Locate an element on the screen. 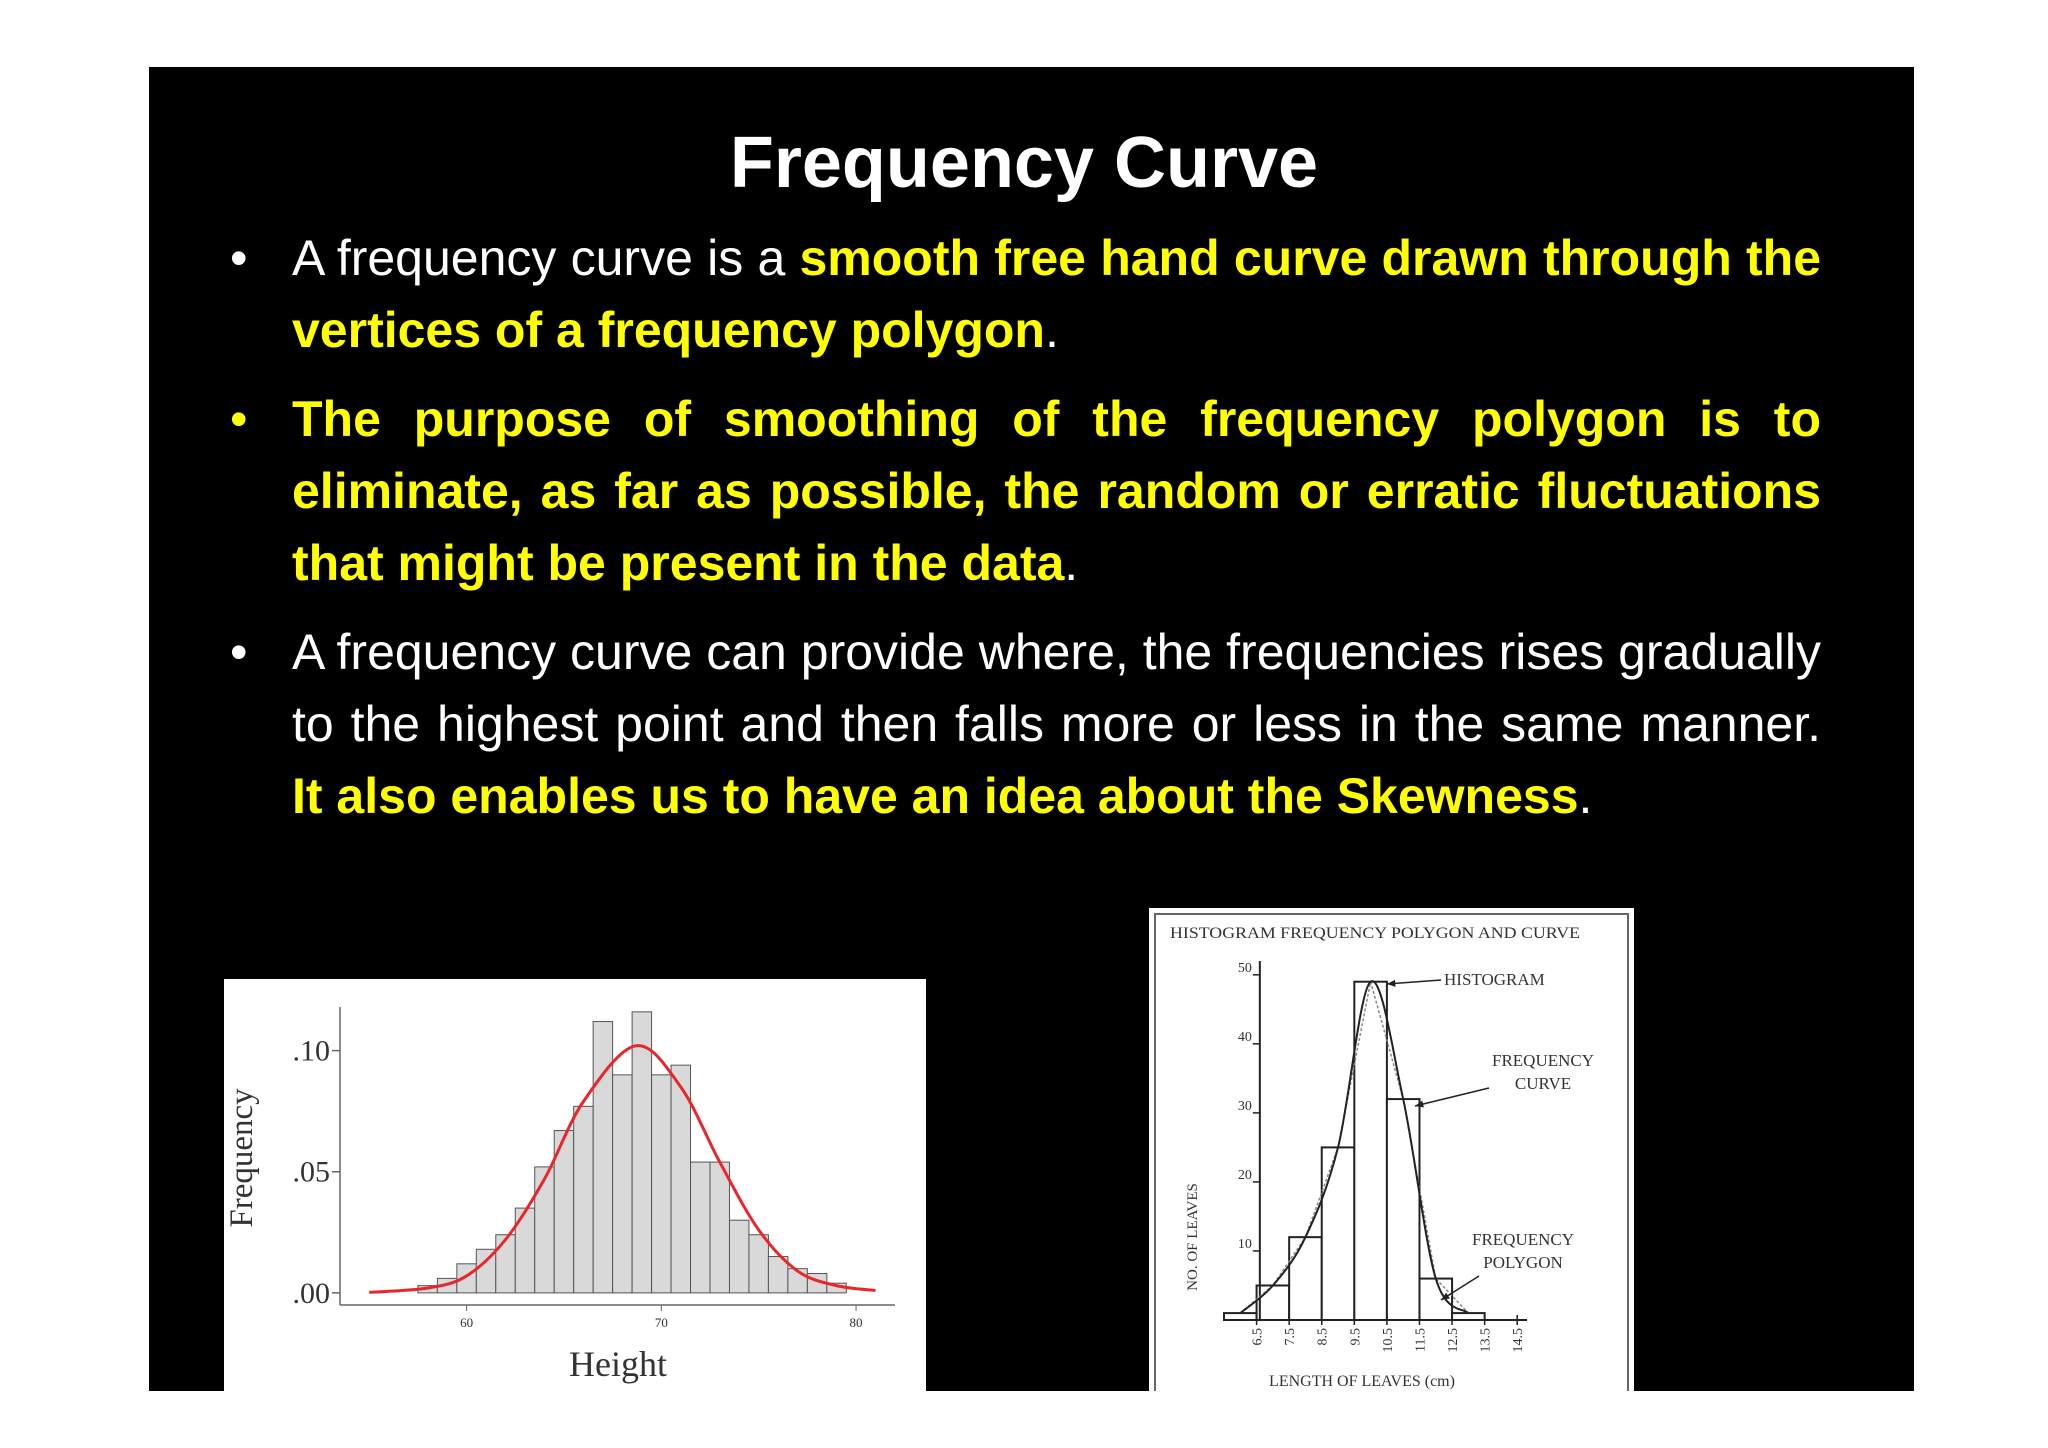 The height and width of the screenshot is (1448, 2048). height-histogram: .00 .05 .10 60 70 80 Height Frequency is located at coordinates (575, 1185).